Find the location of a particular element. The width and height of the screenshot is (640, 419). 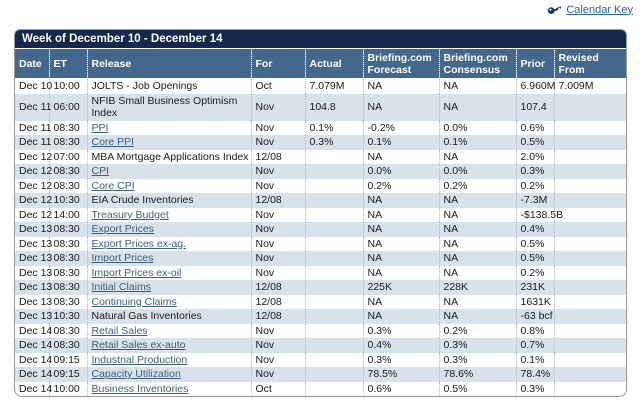

release-link: Import Prices ex-oil is located at coordinates (136, 272).